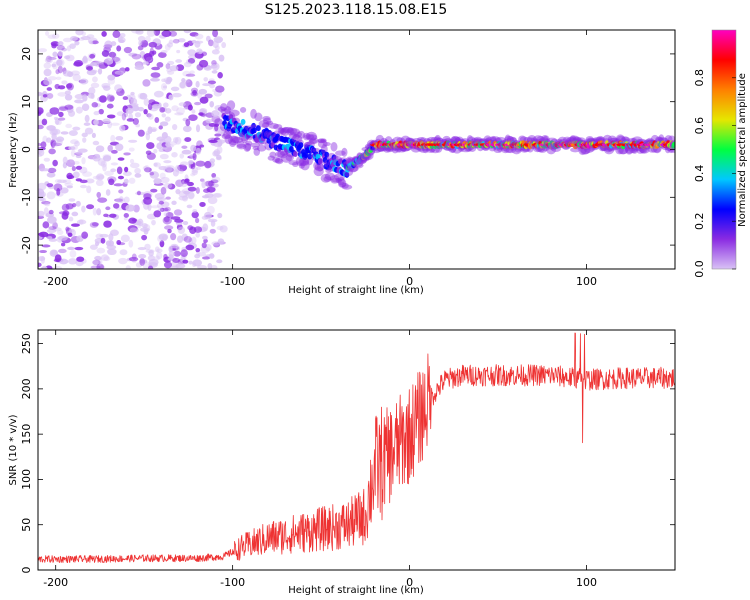 The image size is (750, 600). Describe the element at coordinates (55, 459) in the screenshot. I see `snr-x-tick: -200` at that location.